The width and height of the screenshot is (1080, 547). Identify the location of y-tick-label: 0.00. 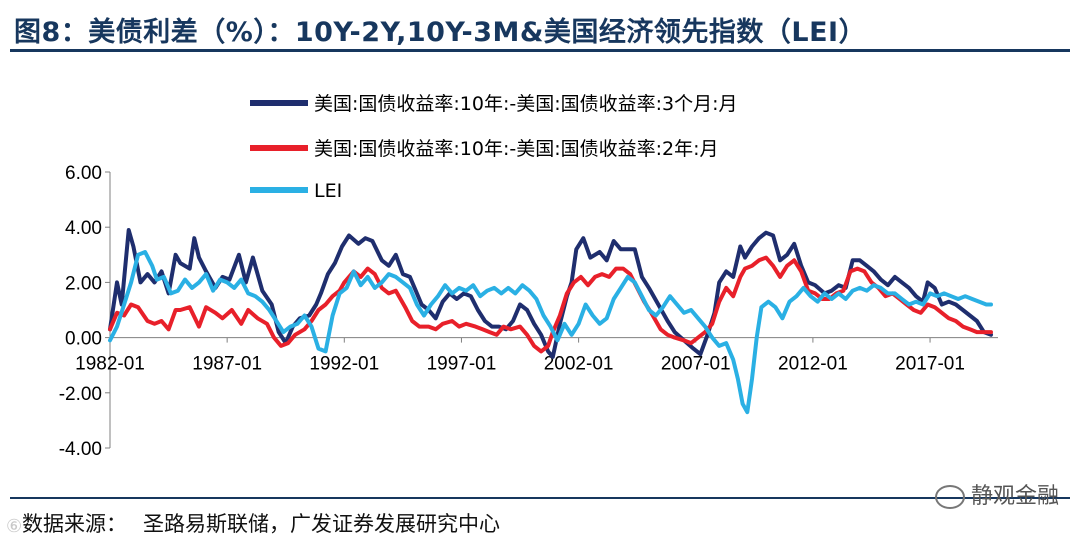
(83, 339).